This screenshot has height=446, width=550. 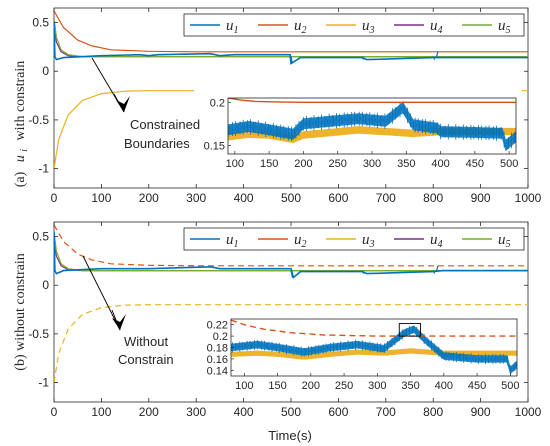 What do you see at coordinates (146, 341) in the screenshot?
I see `panel-b-annotation-line-1: Without` at bounding box center [146, 341].